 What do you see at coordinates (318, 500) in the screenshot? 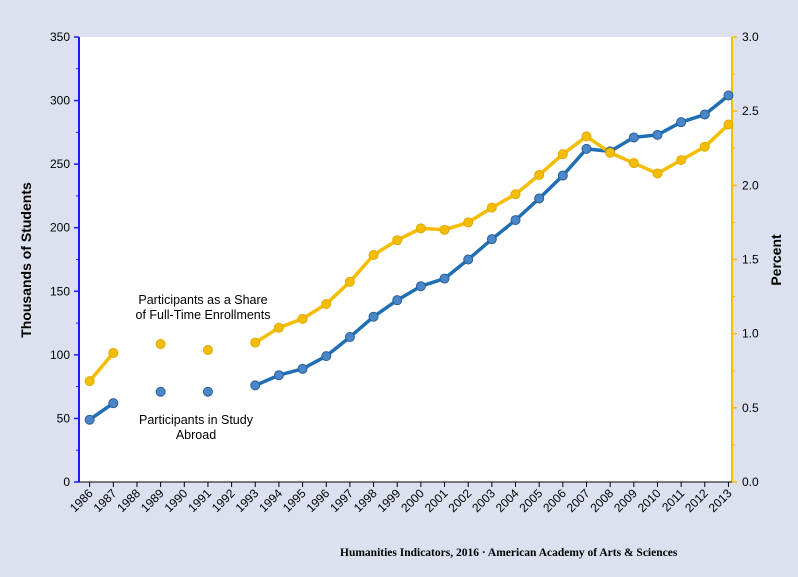
I see `x-tick-label: 1996` at bounding box center [318, 500].